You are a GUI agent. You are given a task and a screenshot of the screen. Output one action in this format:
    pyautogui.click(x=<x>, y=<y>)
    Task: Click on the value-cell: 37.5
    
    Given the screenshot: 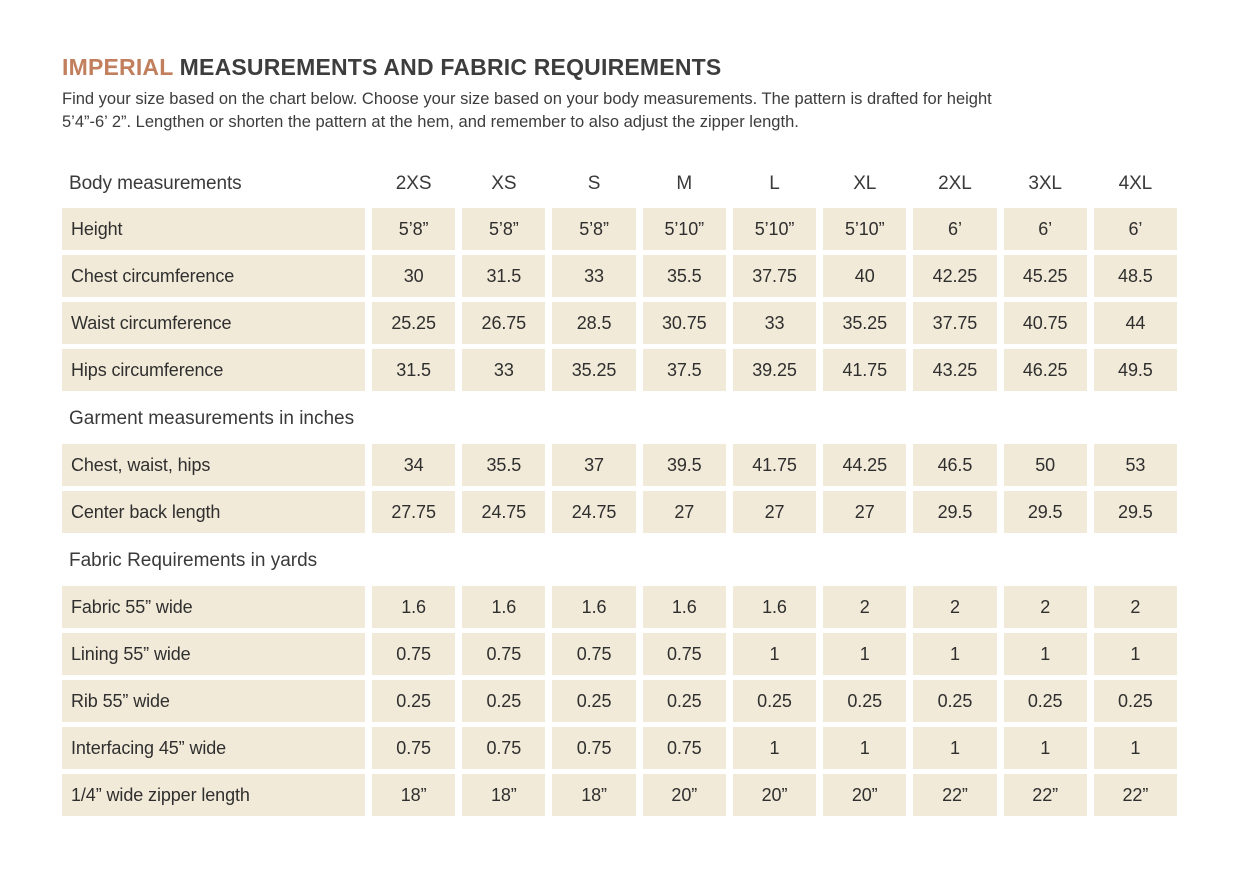 What is the action you would take?
    pyautogui.click(x=684, y=370)
    